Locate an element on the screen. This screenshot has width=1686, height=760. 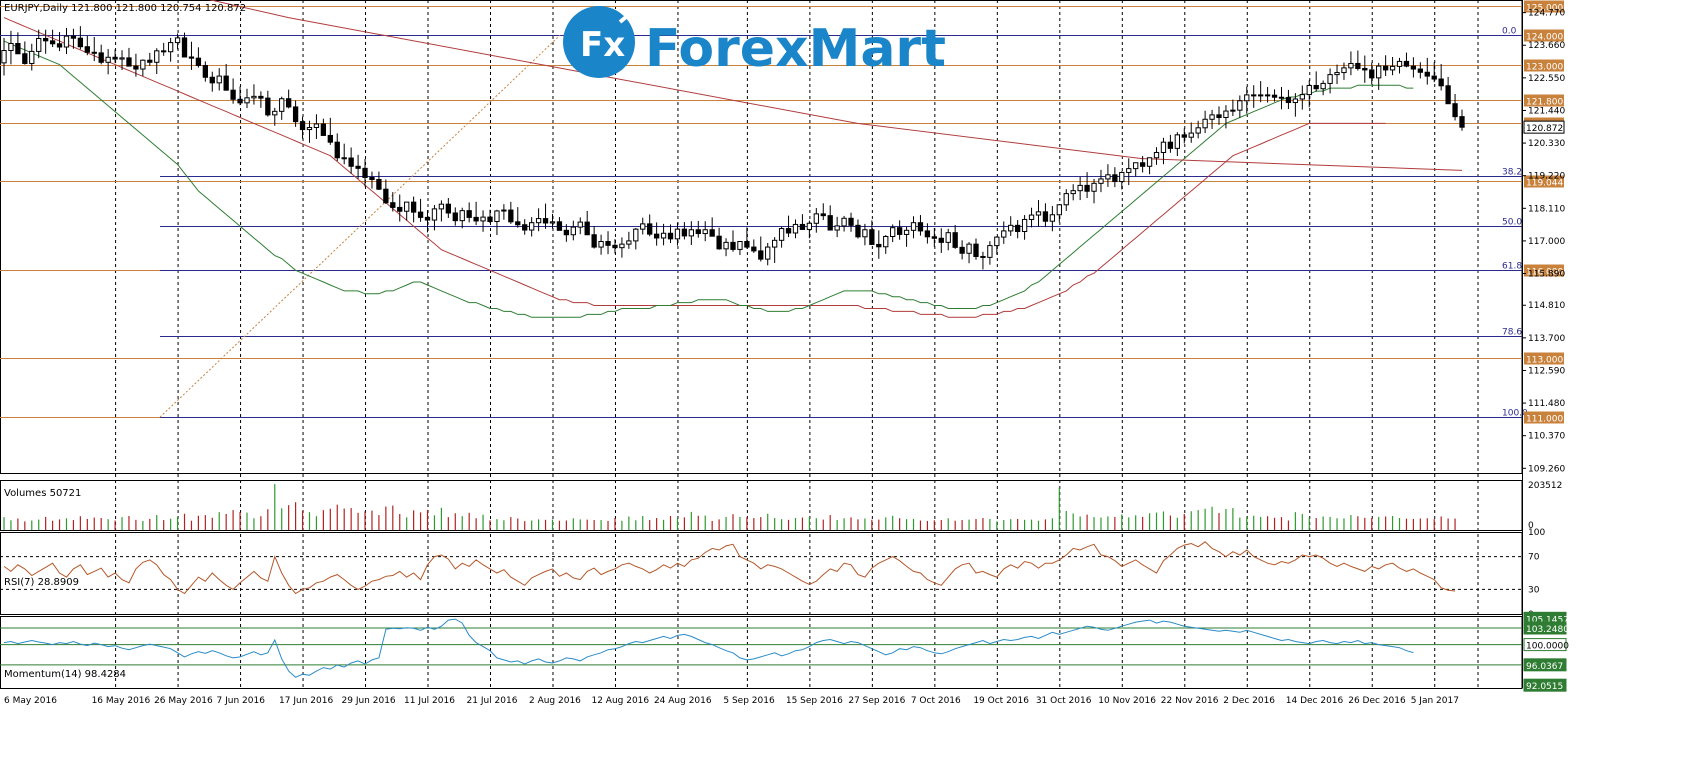
x-tick-label: 22 Nov 2016 is located at coordinates (1190, 701).